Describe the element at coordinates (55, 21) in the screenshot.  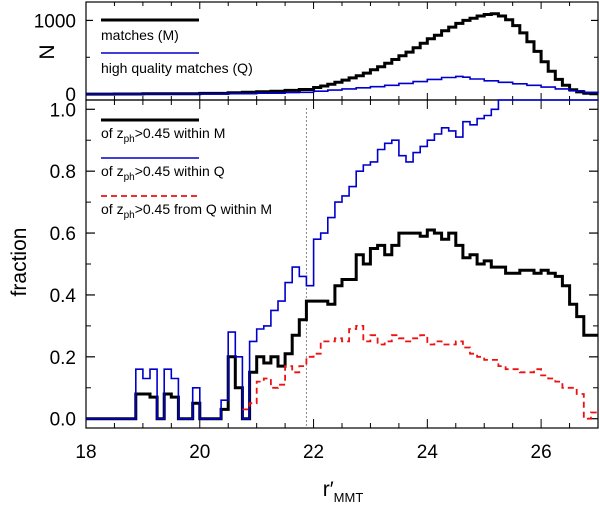
I see `top-y-tick-label: 1000` at that location.